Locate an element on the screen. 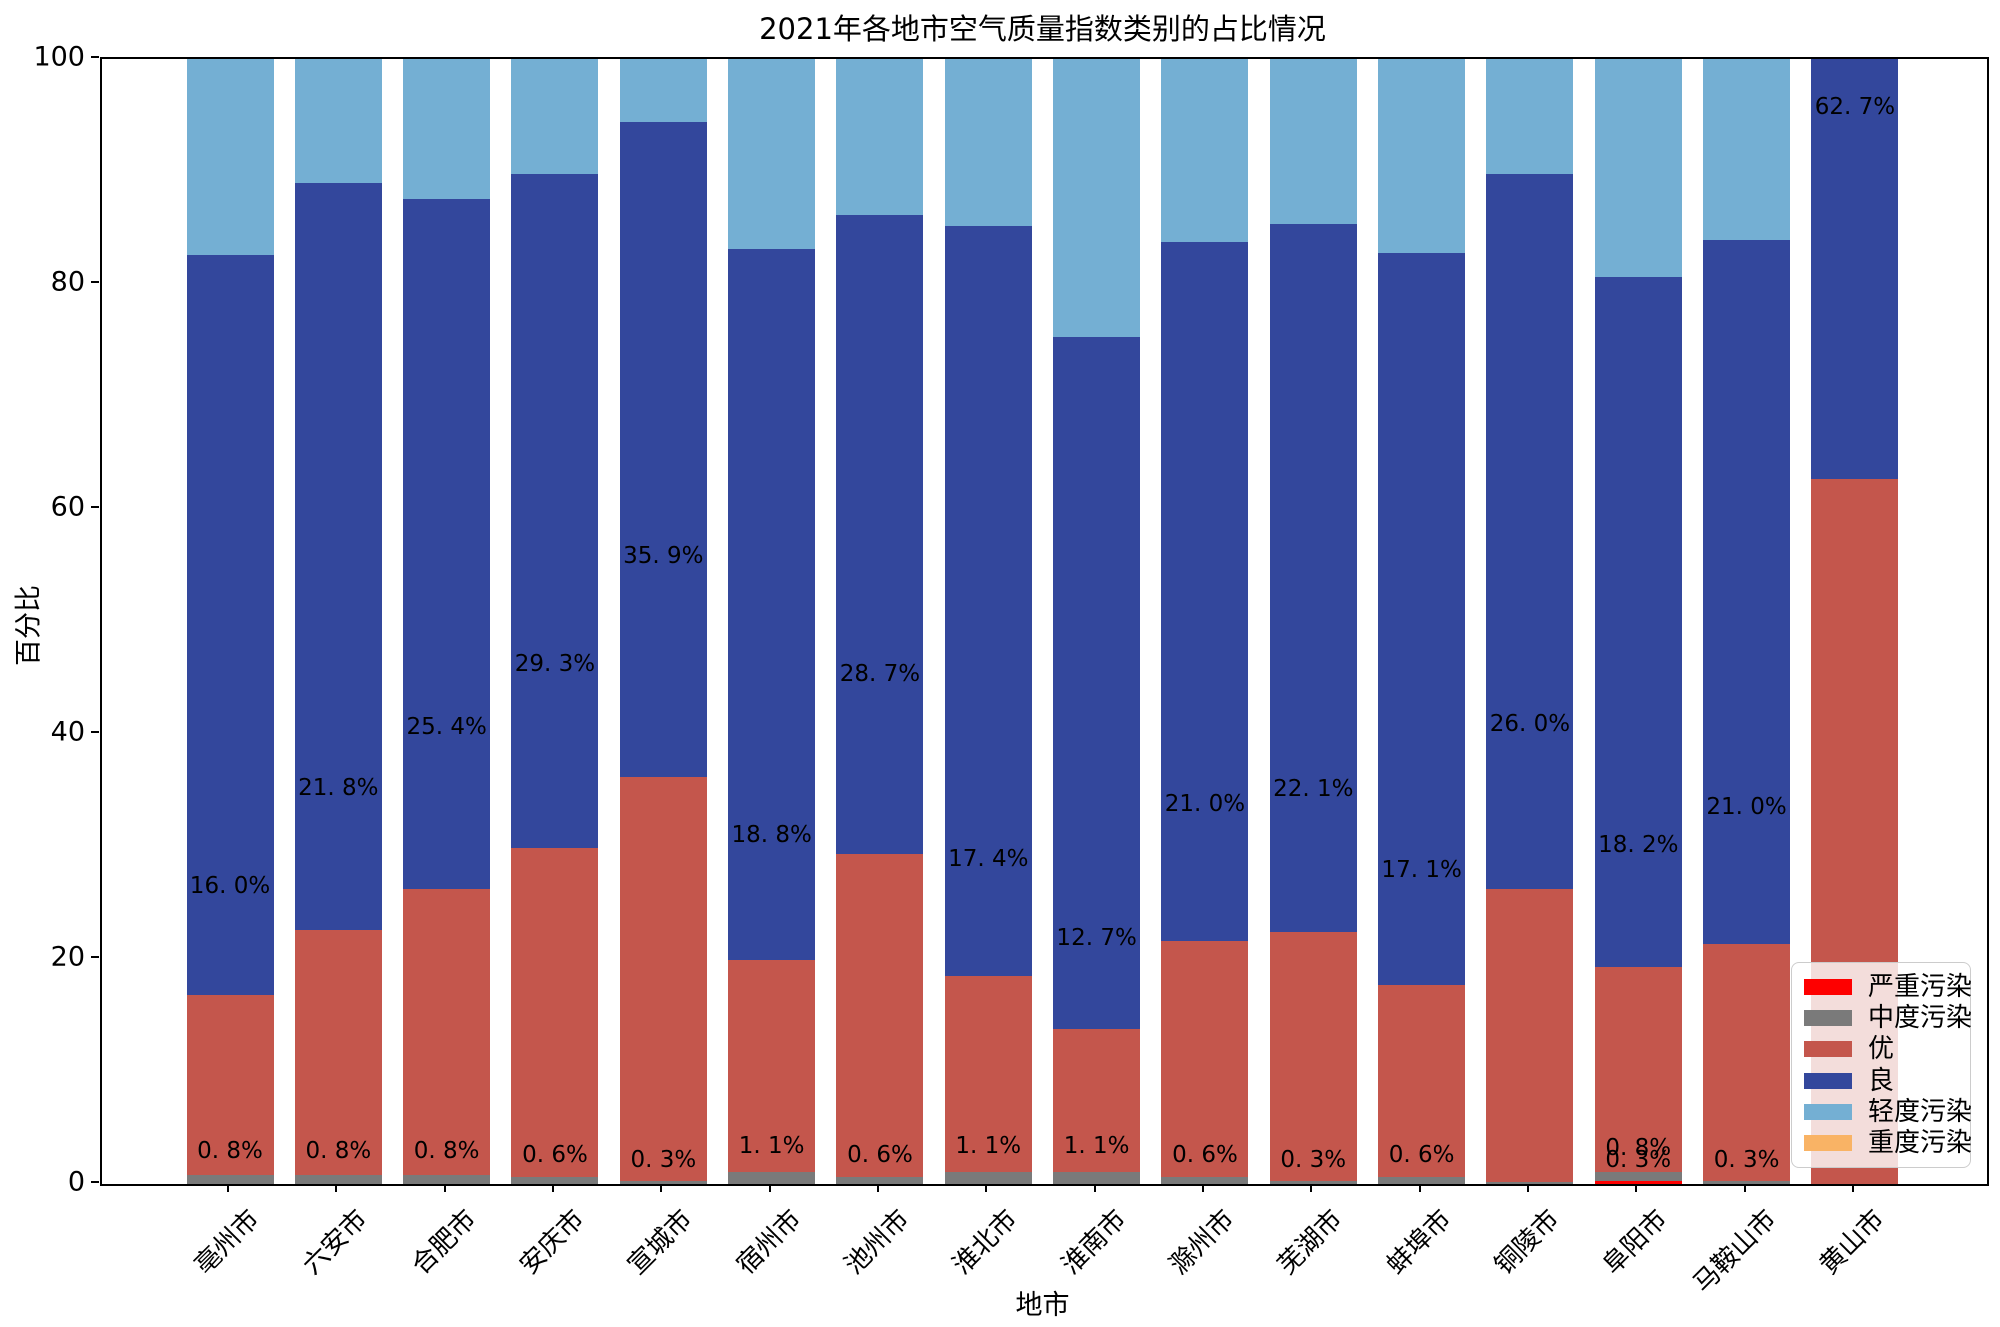 This screenshot has width=2000, height=1327. legend-item: 优 is located at coordinates (1881, 1049).